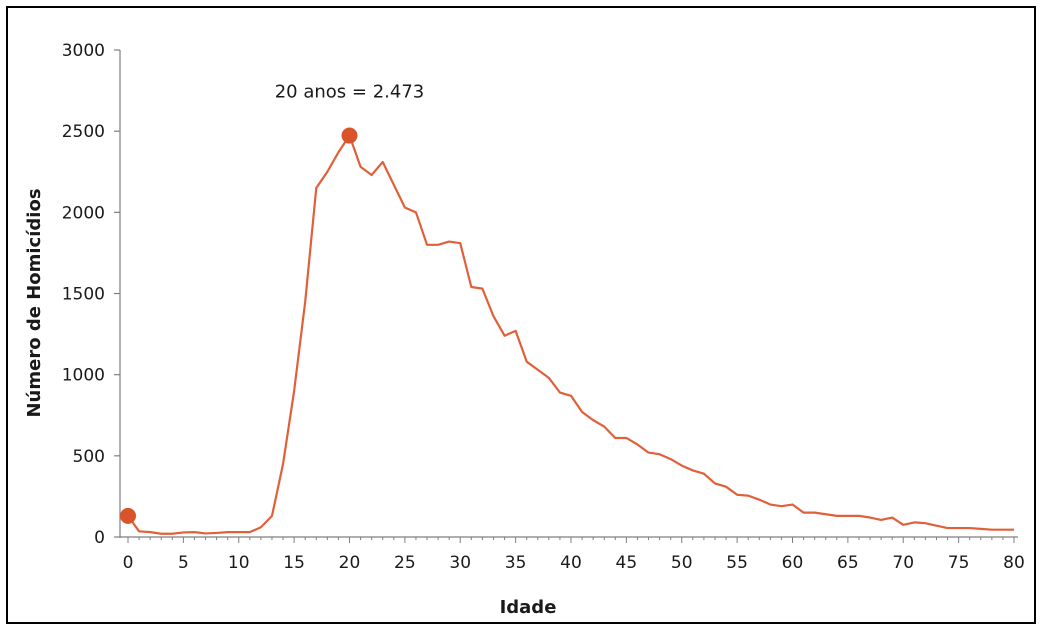  I want to click on x-tick-label: 10, so click(239, 563).